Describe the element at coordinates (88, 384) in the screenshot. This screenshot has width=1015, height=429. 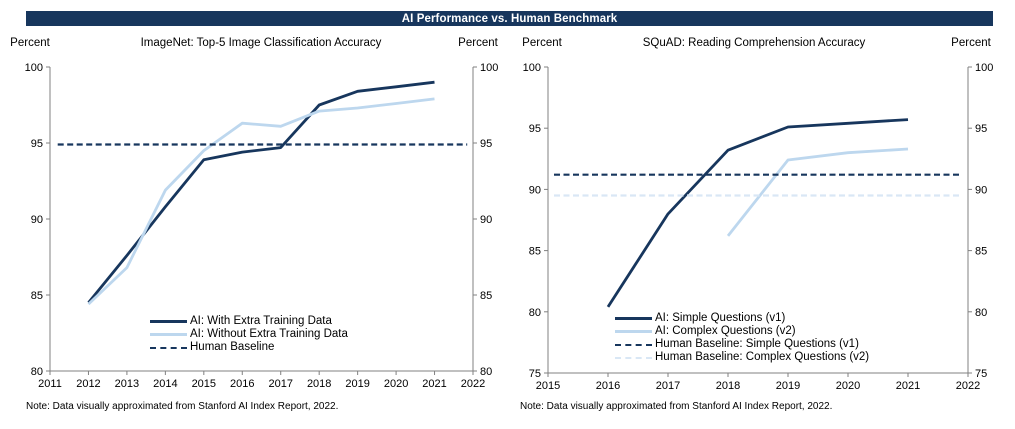
I see `x-tick-label: 2012` at that location.